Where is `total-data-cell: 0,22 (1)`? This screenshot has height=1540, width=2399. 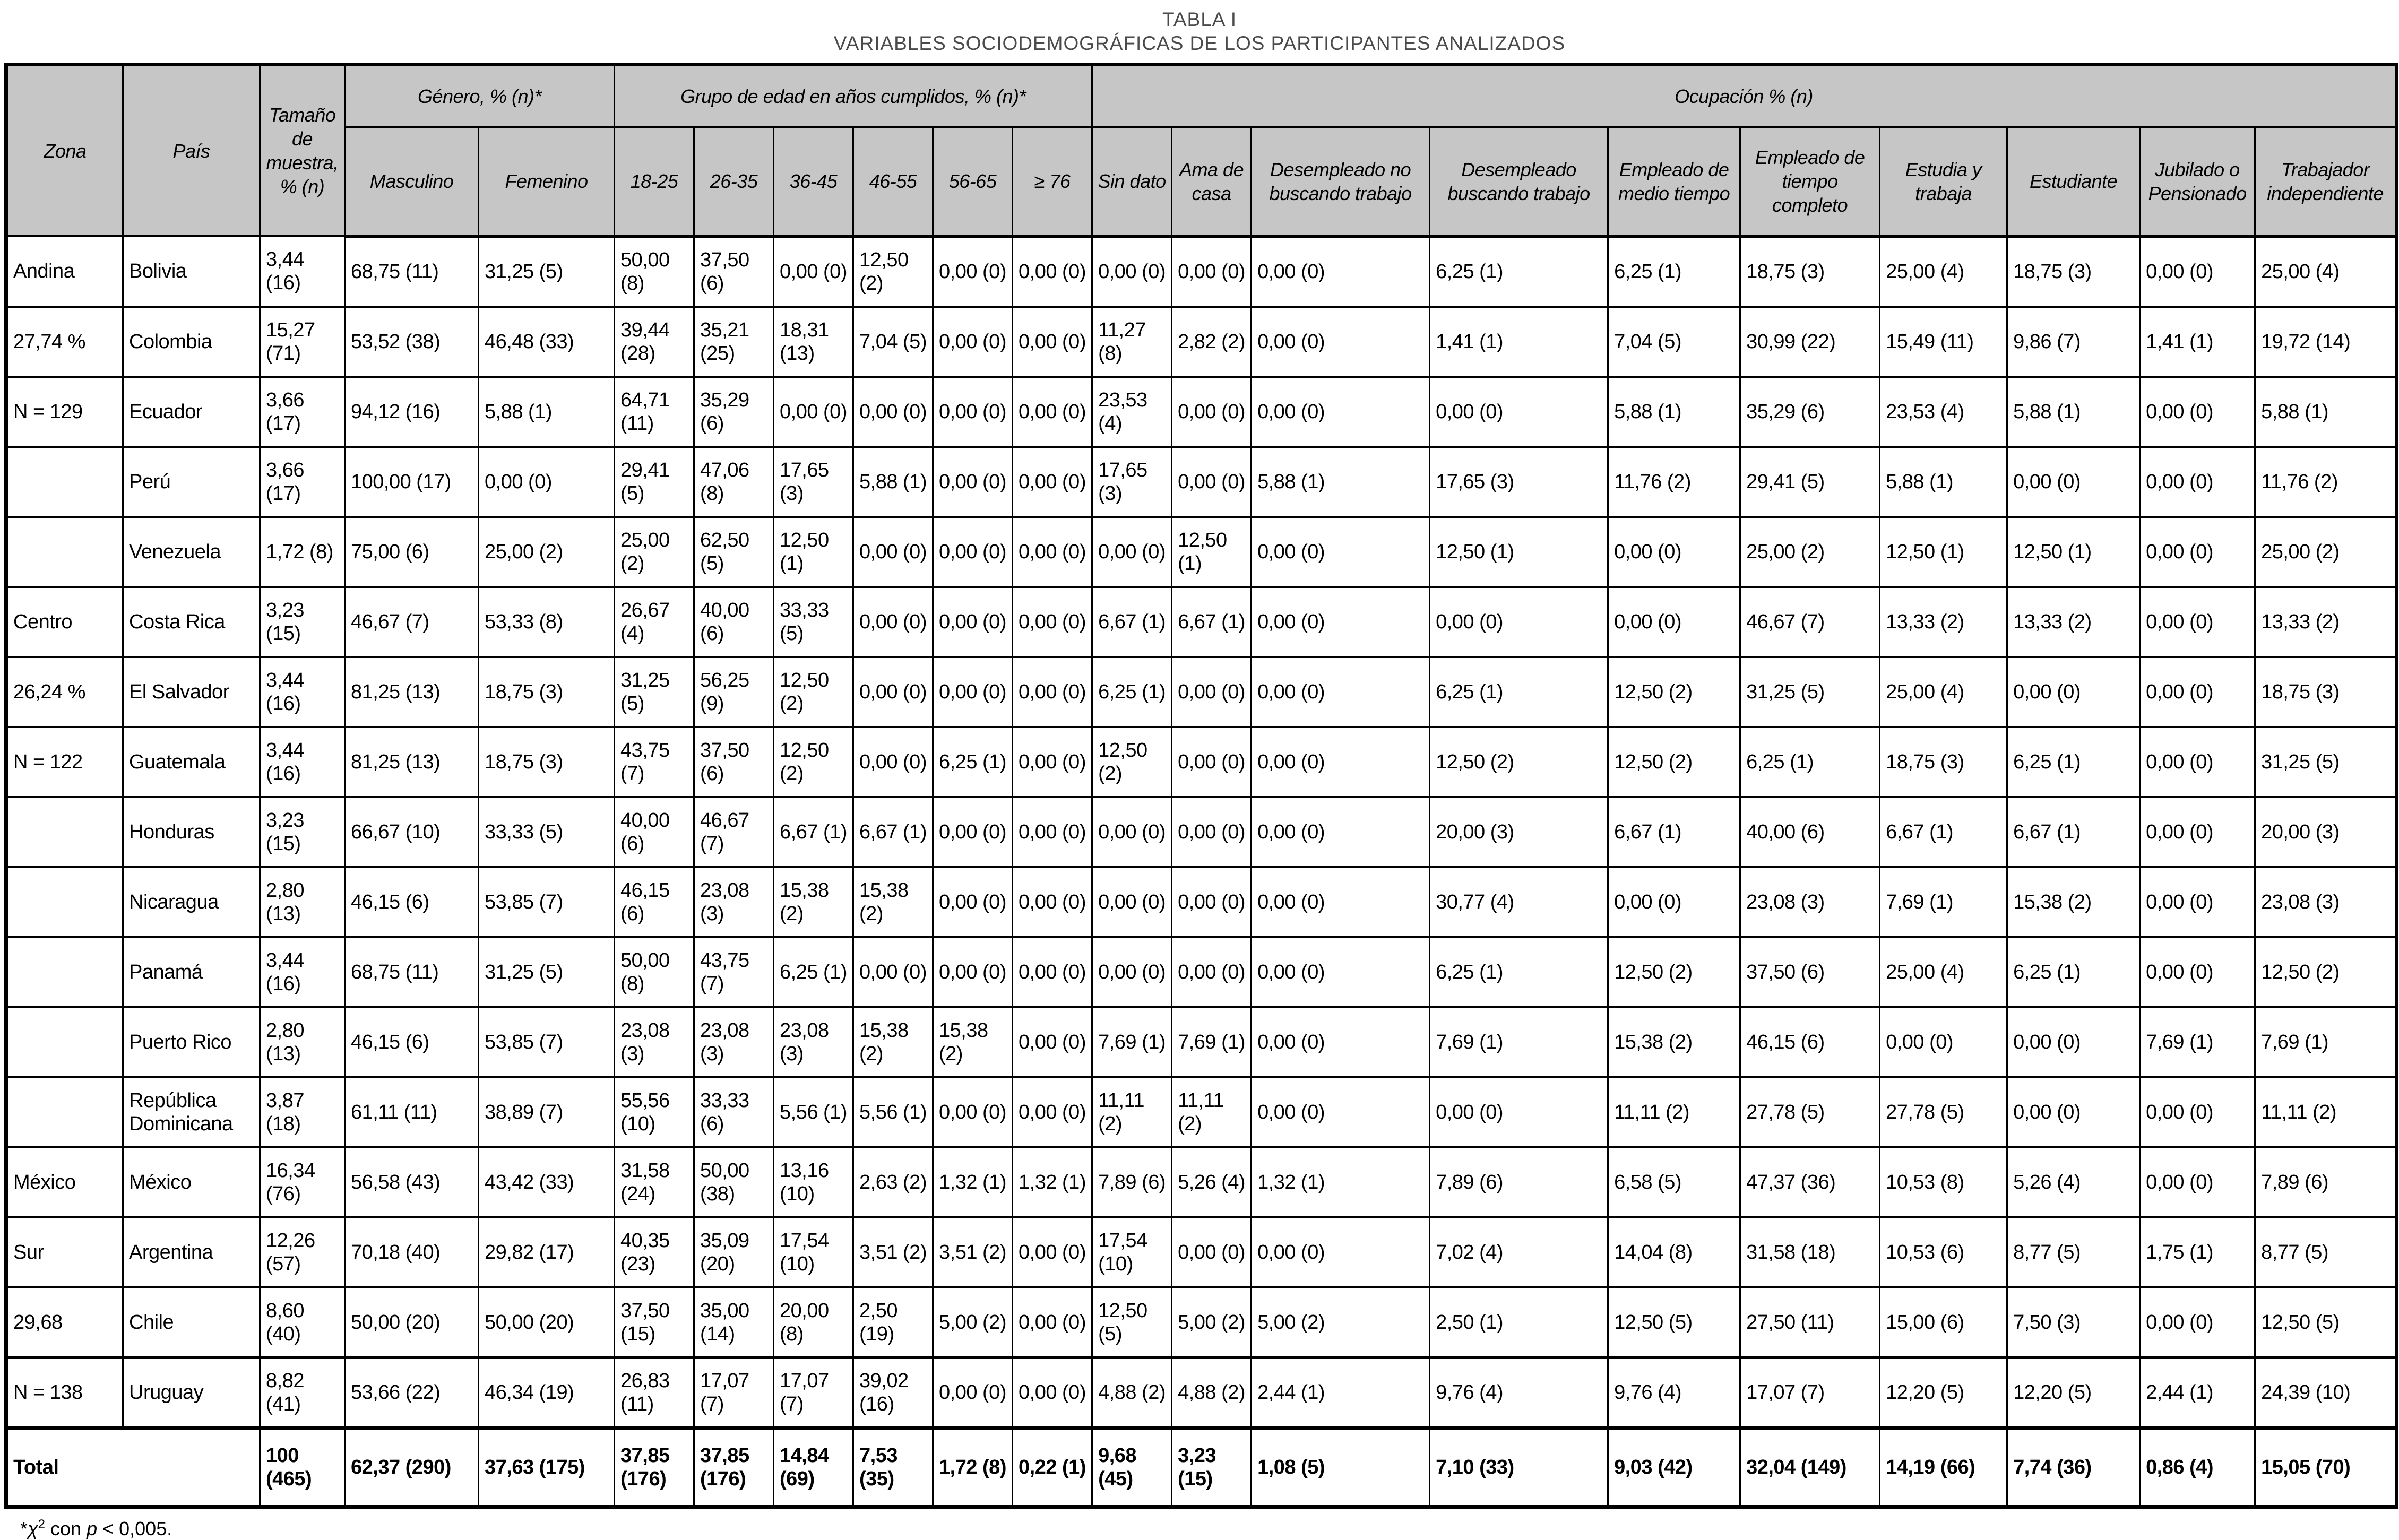 total-data-cell: 0,22 (1) is located at coordinates (1052, 1467).